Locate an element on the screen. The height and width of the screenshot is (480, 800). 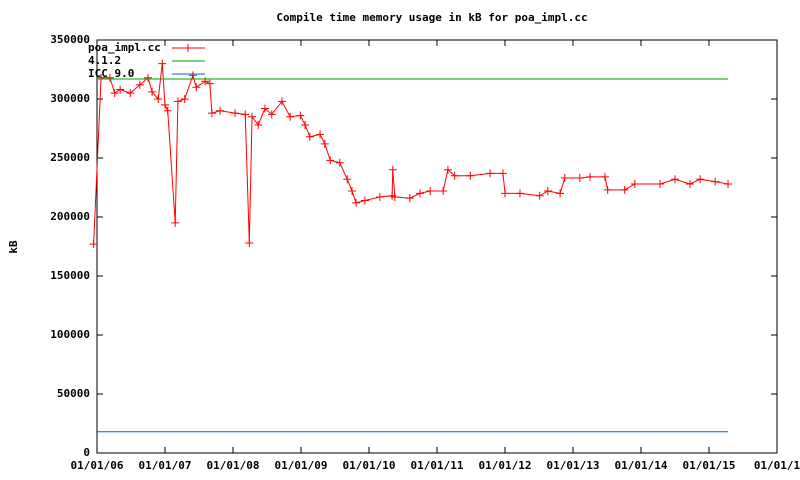
x-tick-label: 01/01/15 is located at coordinates (709, 465).